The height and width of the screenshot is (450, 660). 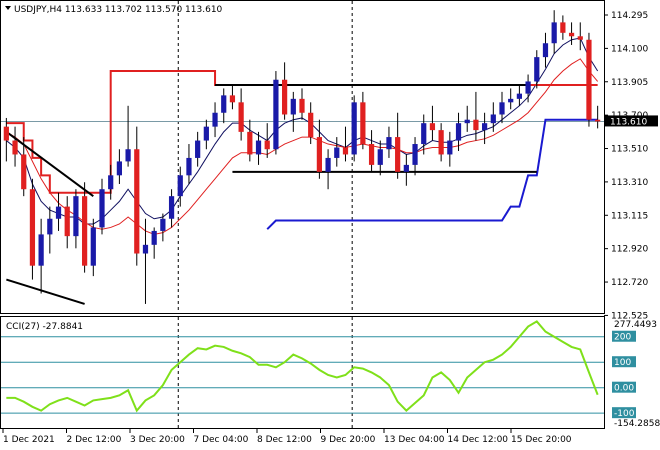 What do you see at coordinates (44, 327) in the screenshot?
I see `cci-header: CCI(27) -27.8841` at bounding box center [44, 327].